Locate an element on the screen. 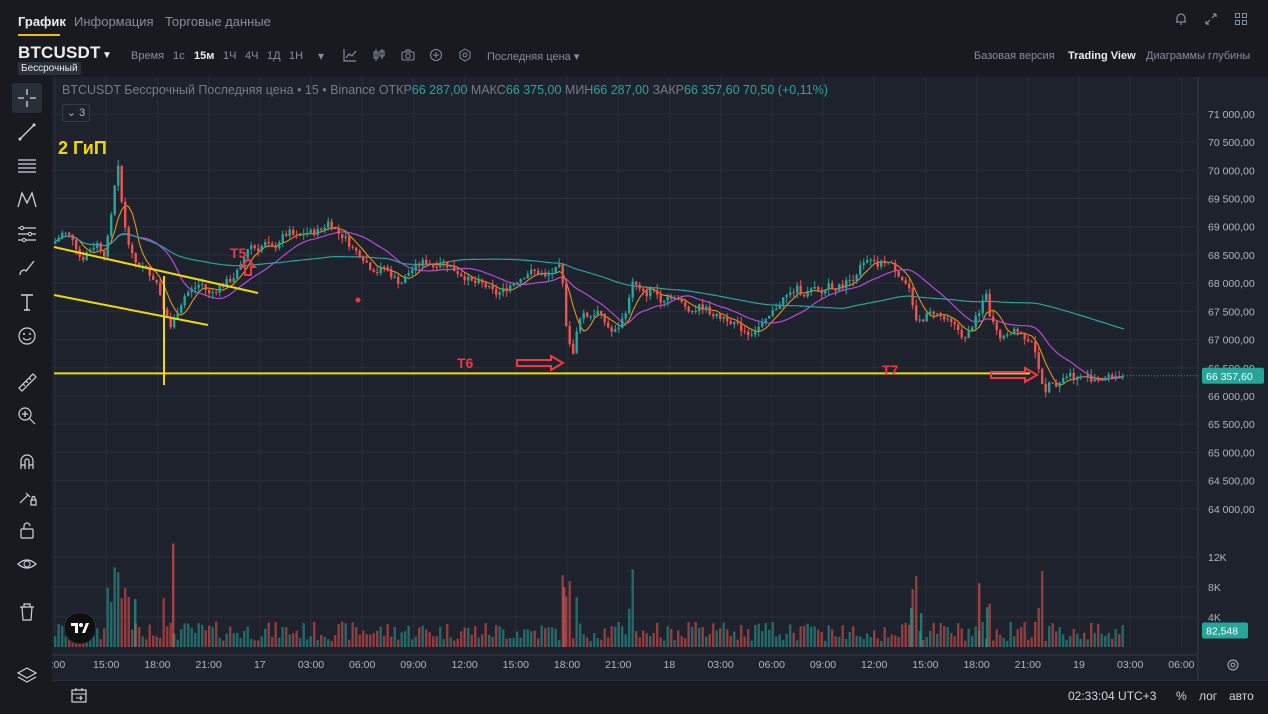 The image size is (1268, 714). text-tool-icon is located at coordinates (27, 302).